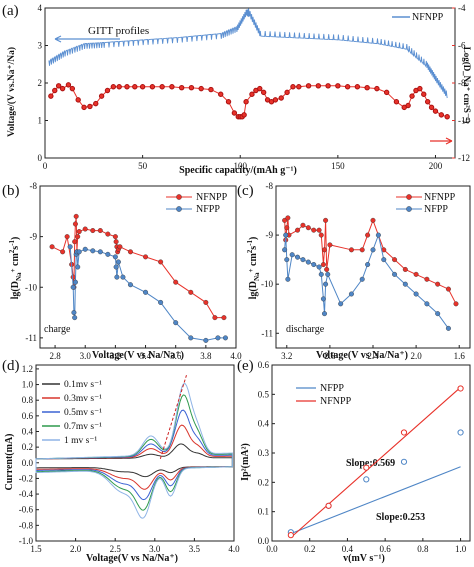 This screenshot has width=474, height=567. I want to click on panel-d-xtick-label: 3.0, so click(155, 549).